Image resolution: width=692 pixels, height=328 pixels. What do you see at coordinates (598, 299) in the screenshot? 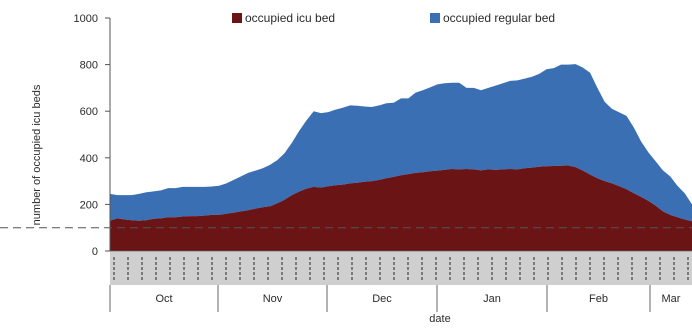
I see `month-label: Feb` at bounding box center [598, 299].